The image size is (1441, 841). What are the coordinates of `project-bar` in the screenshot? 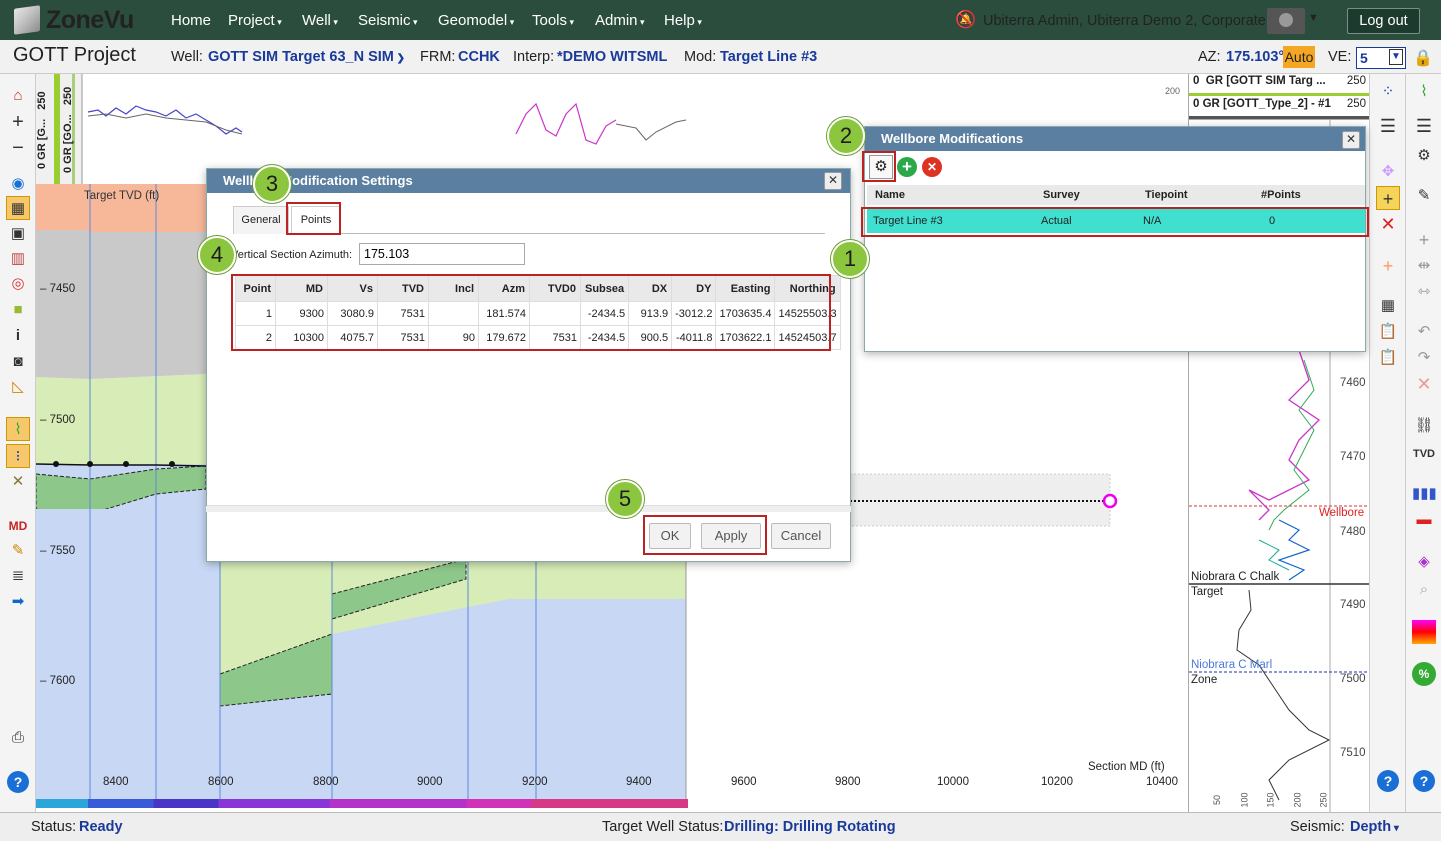 It's located at (720, 57).